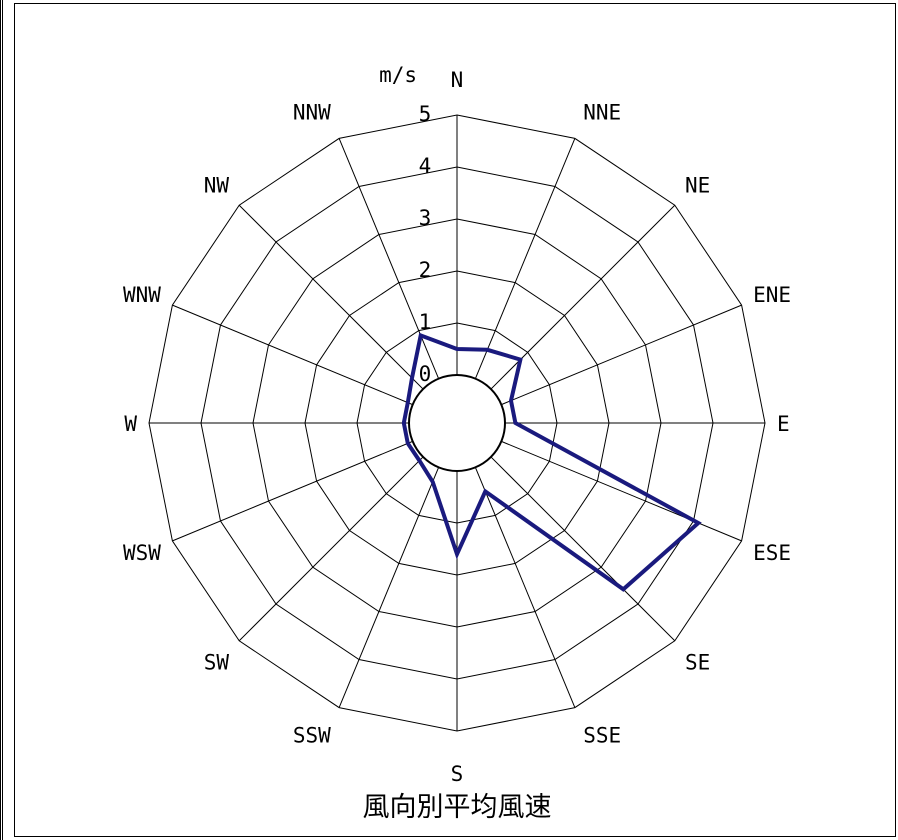 This screenshot has height=840, width=898. What do you see at coordinates (425, 218) in the screenshot?
I see `tick-label-3: 3` at bounding box center [425, 218].